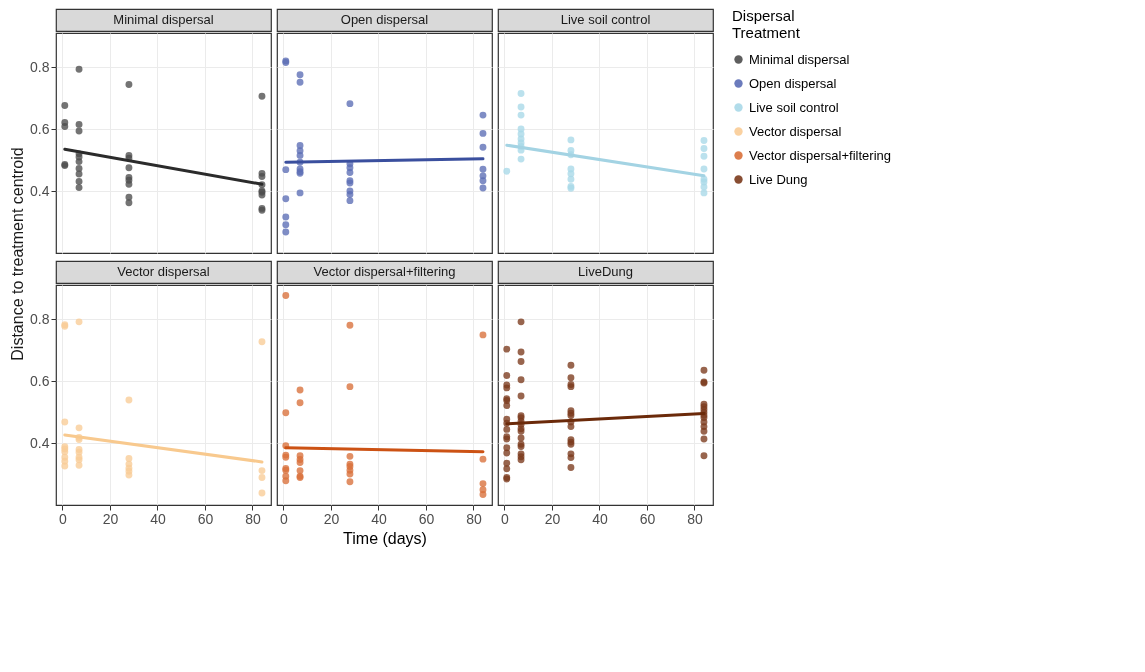 The width and height of the screenshot is (1145, 672). Describe the element at coordinates (385, 538) in the screenshot. I see `x-axis-title: Time (days)` at that location.